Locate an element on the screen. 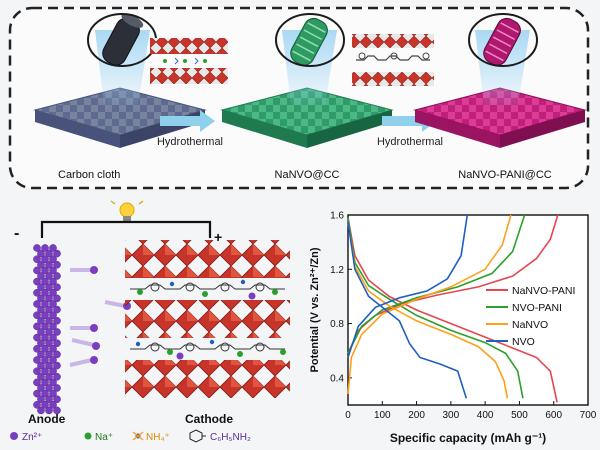  stage1-caption: Carbon cloth is located at coordinates (89, 175).